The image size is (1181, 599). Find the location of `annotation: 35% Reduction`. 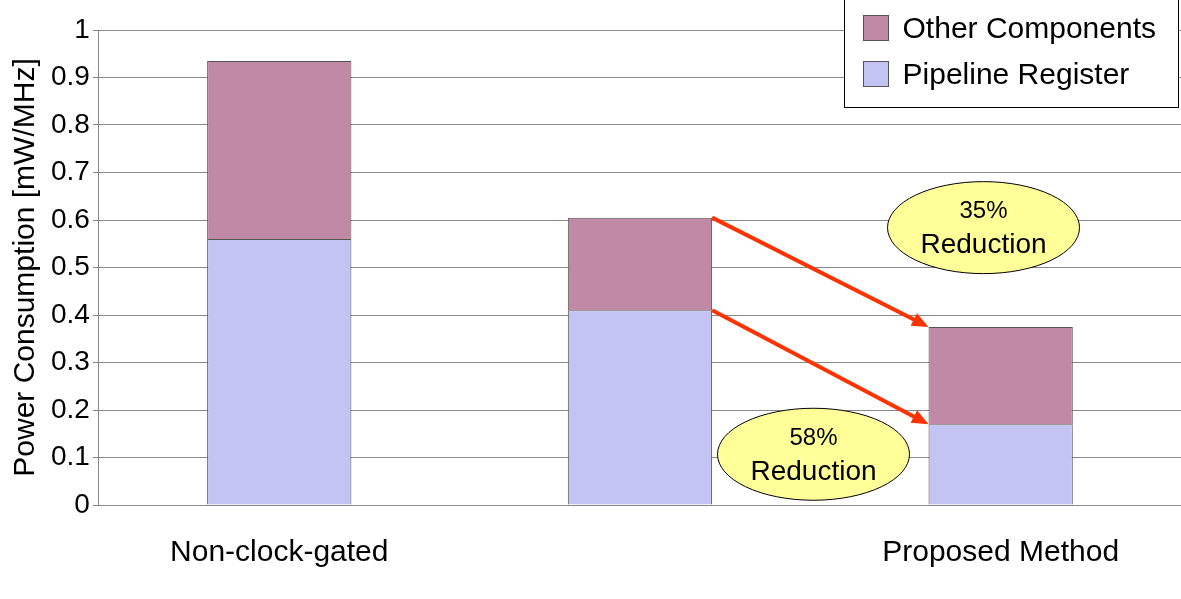

annotation: 35% Reduction is located at coordinates (983, 228).